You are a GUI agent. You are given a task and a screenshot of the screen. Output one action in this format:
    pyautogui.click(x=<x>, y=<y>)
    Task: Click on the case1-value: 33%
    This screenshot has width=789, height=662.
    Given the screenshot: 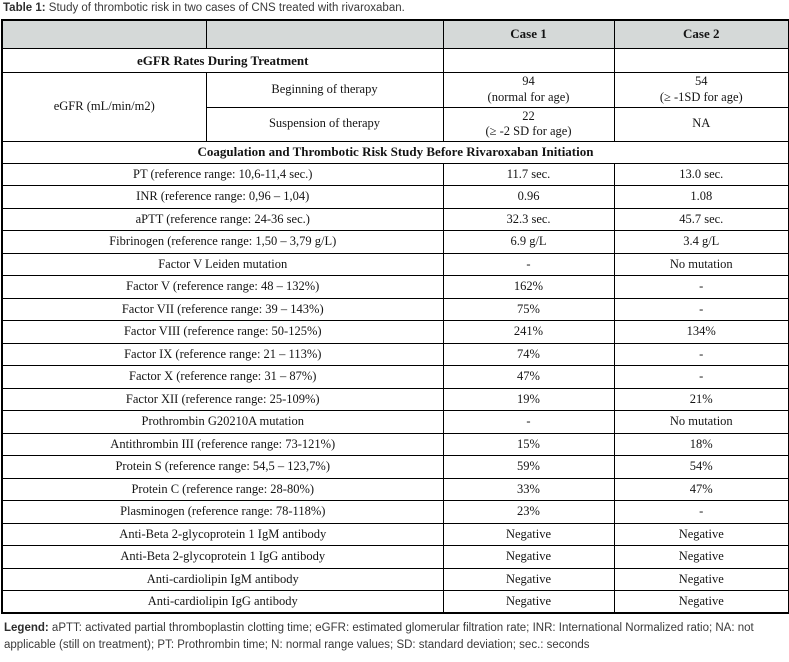 What is the action you would take?
    pyautogui.click(x=528, y=489)
    